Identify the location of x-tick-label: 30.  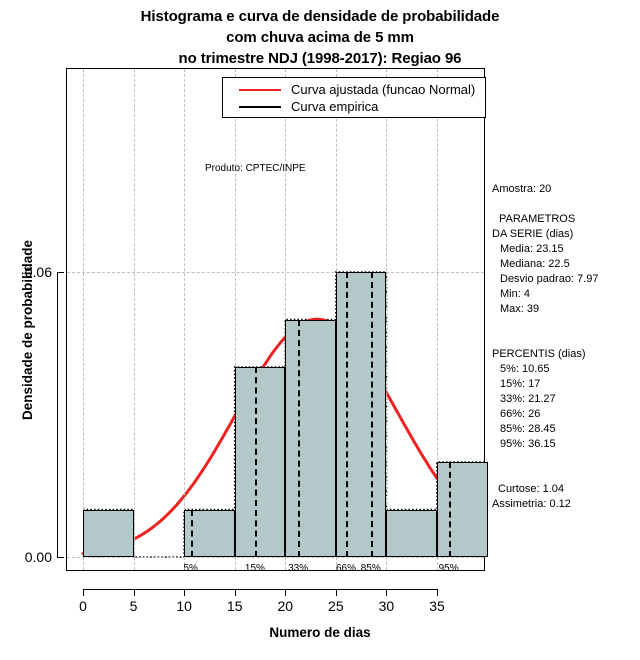
(386, 606).